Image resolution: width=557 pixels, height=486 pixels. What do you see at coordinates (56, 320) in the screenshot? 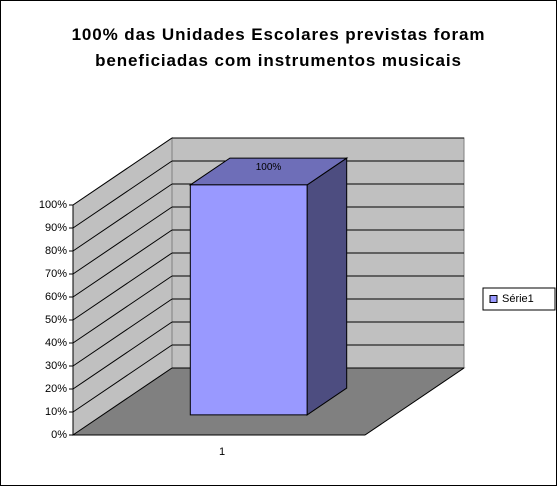
I see `y-tick-label: 50%` at bounding box center [56, 320].